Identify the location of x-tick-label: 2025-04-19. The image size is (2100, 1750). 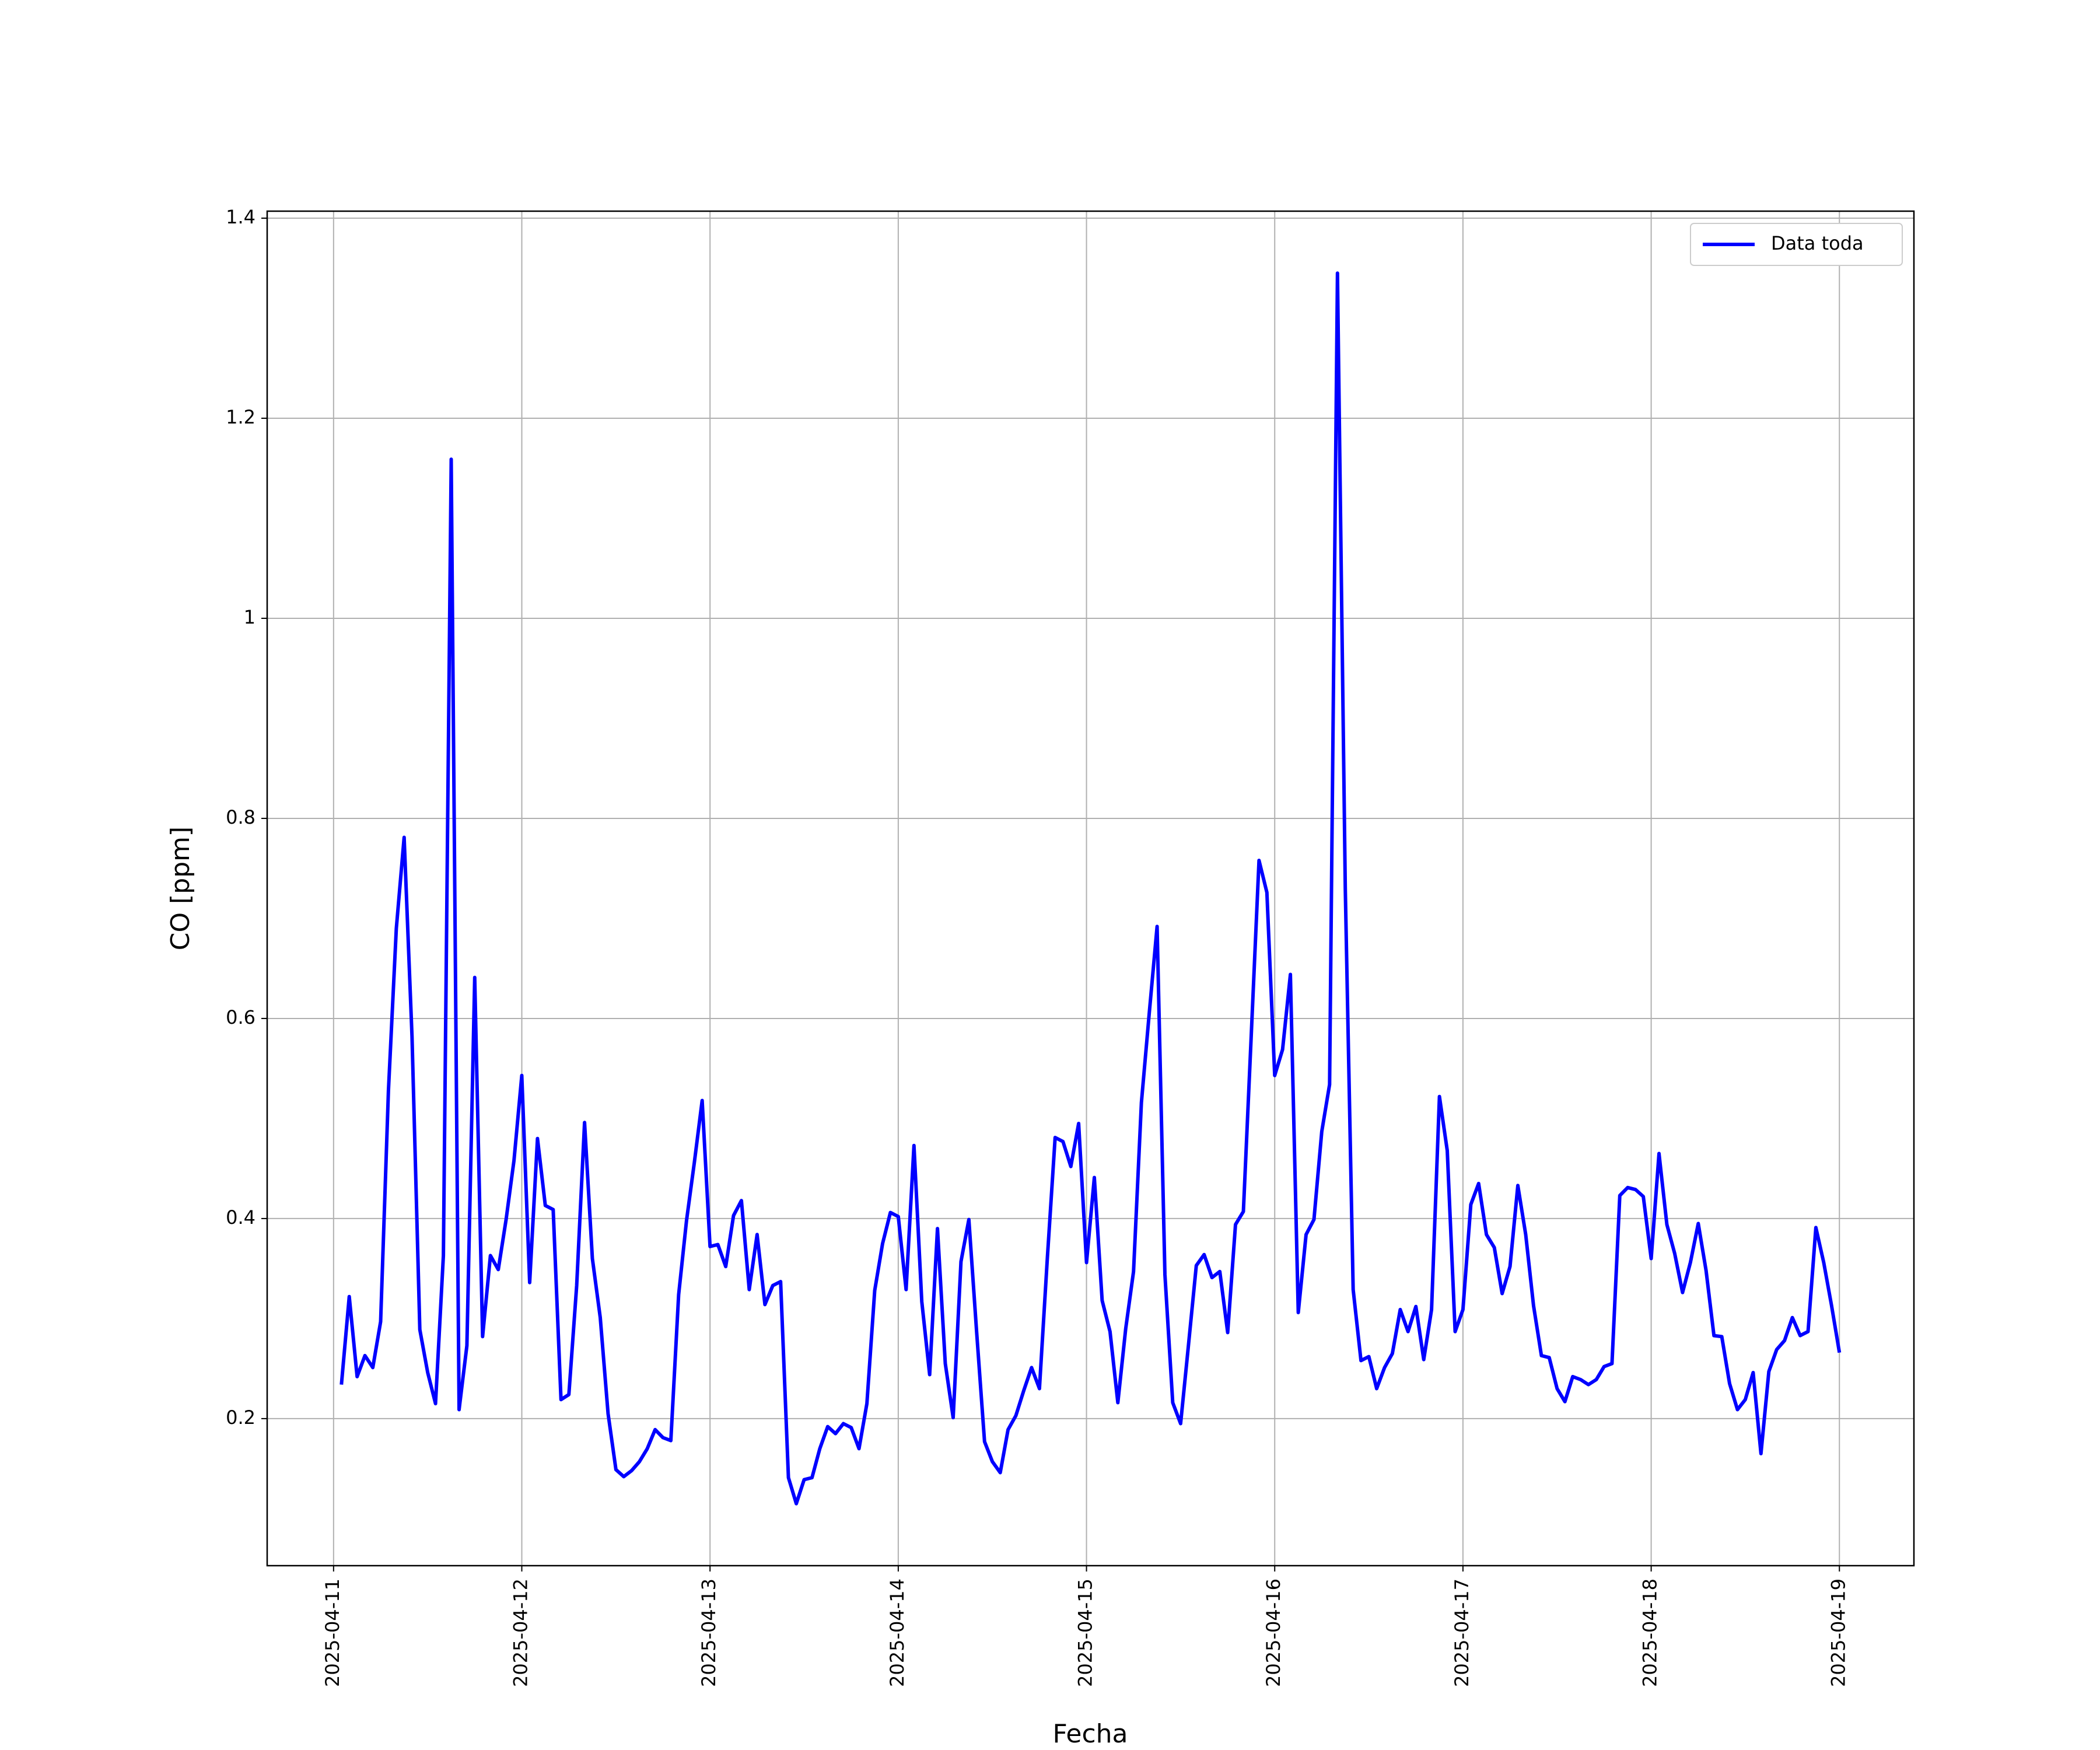
(1838, 1632).